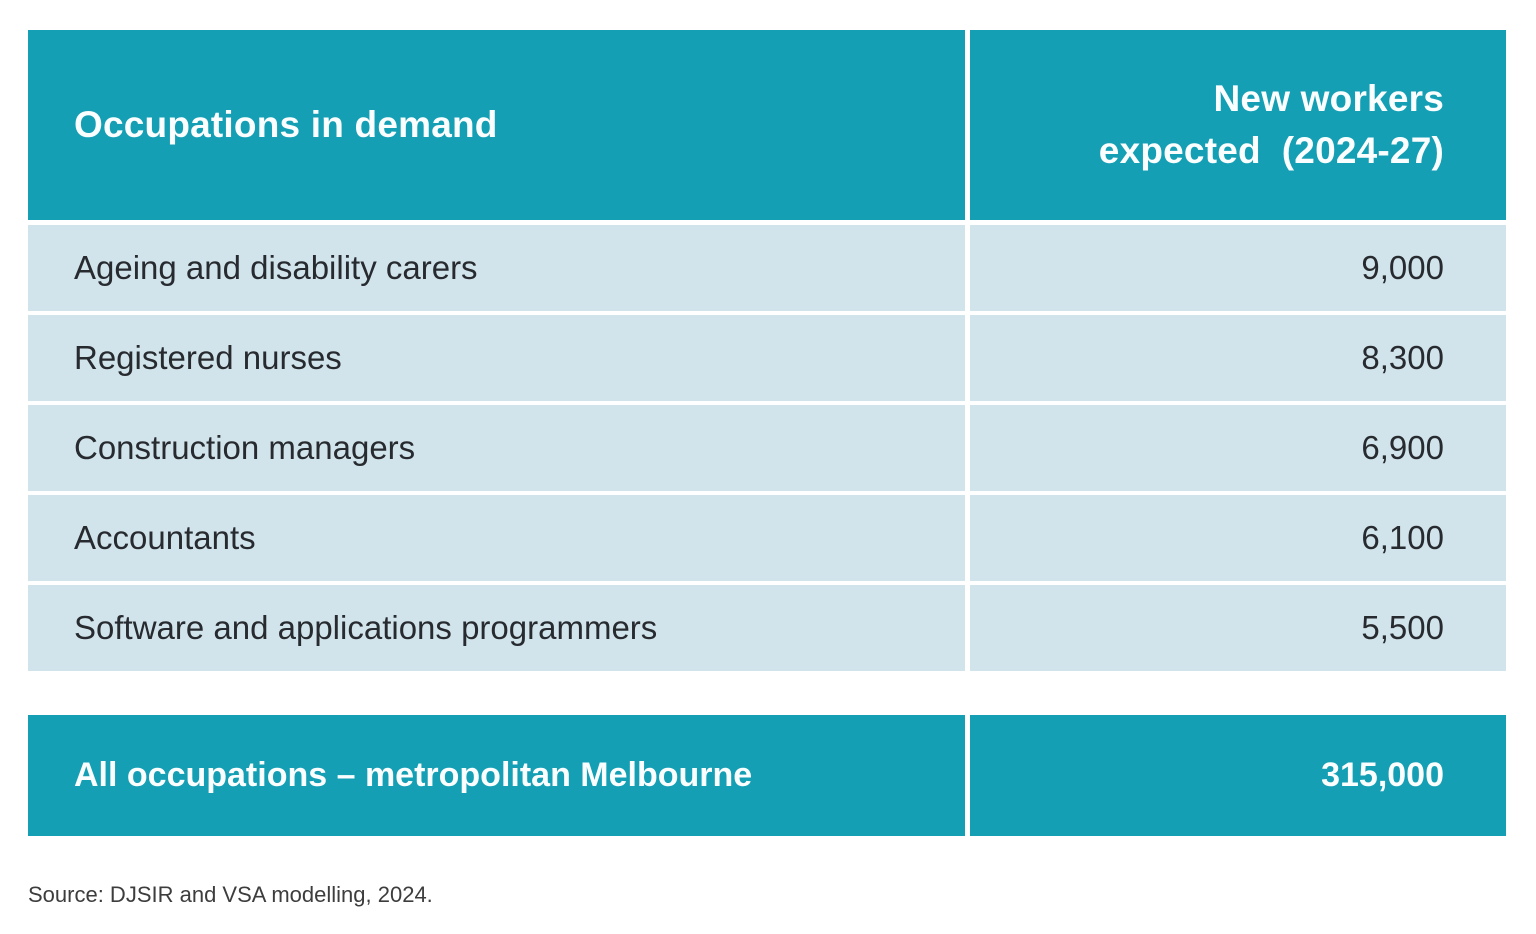  I want to click on header-occupations-in-demand: Occupations in demand, so click(496, 125).